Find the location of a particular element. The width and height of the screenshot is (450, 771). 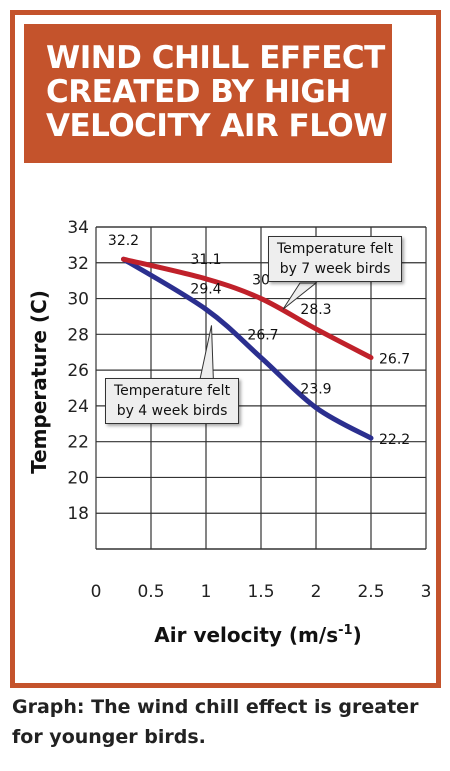

x-axis-title: Air velocity (m/s-1) is located at coordinates (257, 635).